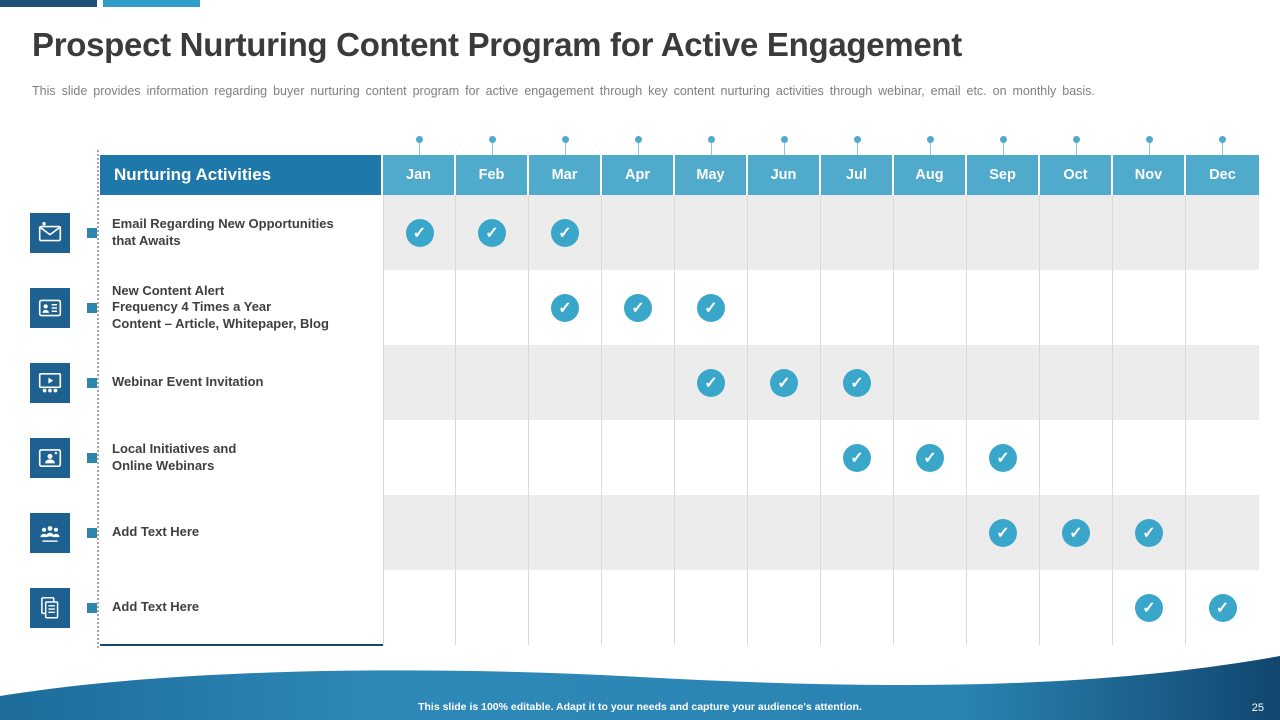 This screenshot has height=720, width=1280. I want to click on month-cell-dec: ✓, so click(1222, 607).